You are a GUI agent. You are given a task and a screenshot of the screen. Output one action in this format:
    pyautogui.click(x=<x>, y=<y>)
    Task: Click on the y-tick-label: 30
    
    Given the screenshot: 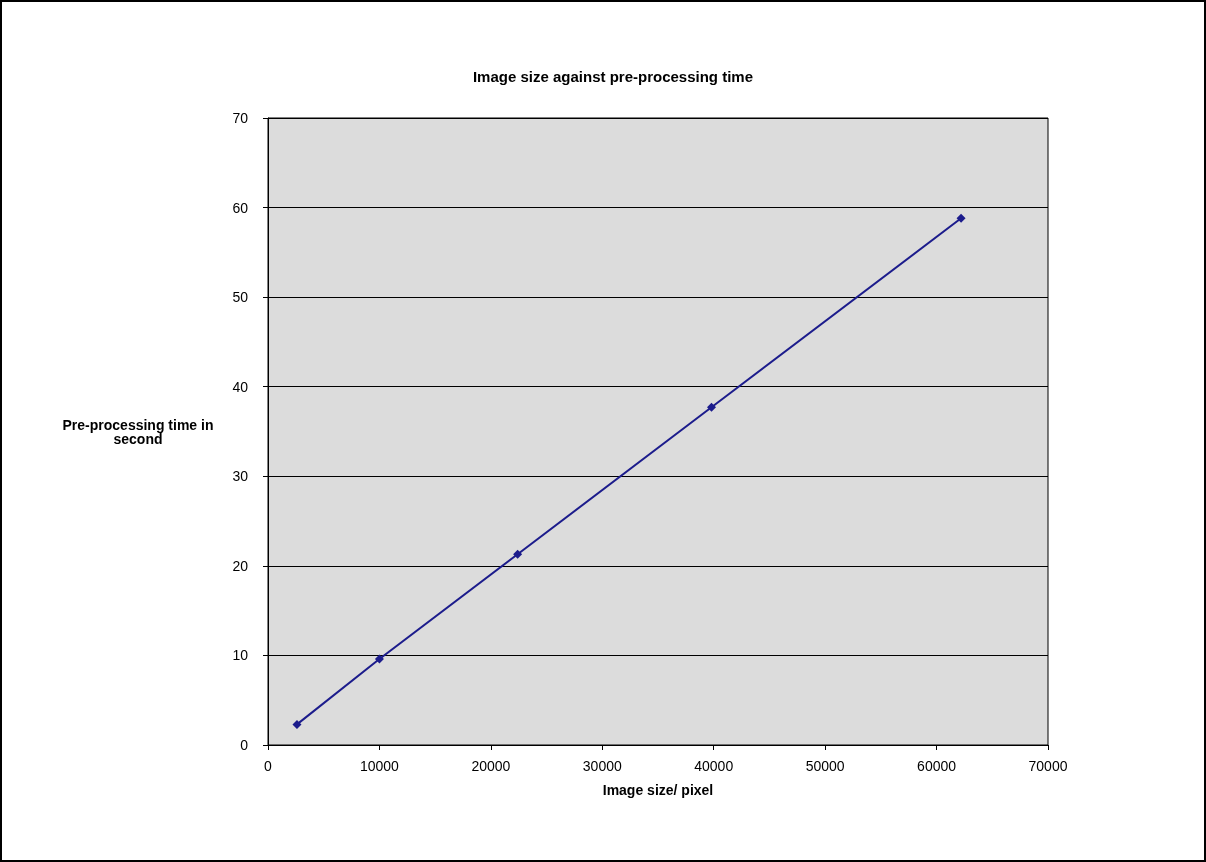 What is the action you would take?
    pyautogui.click(x=240, y=476)
    